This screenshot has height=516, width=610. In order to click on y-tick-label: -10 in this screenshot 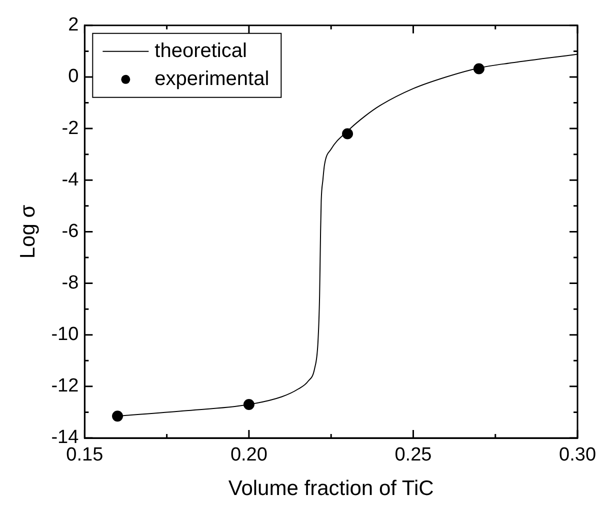, I will do `click(65, 335)`.